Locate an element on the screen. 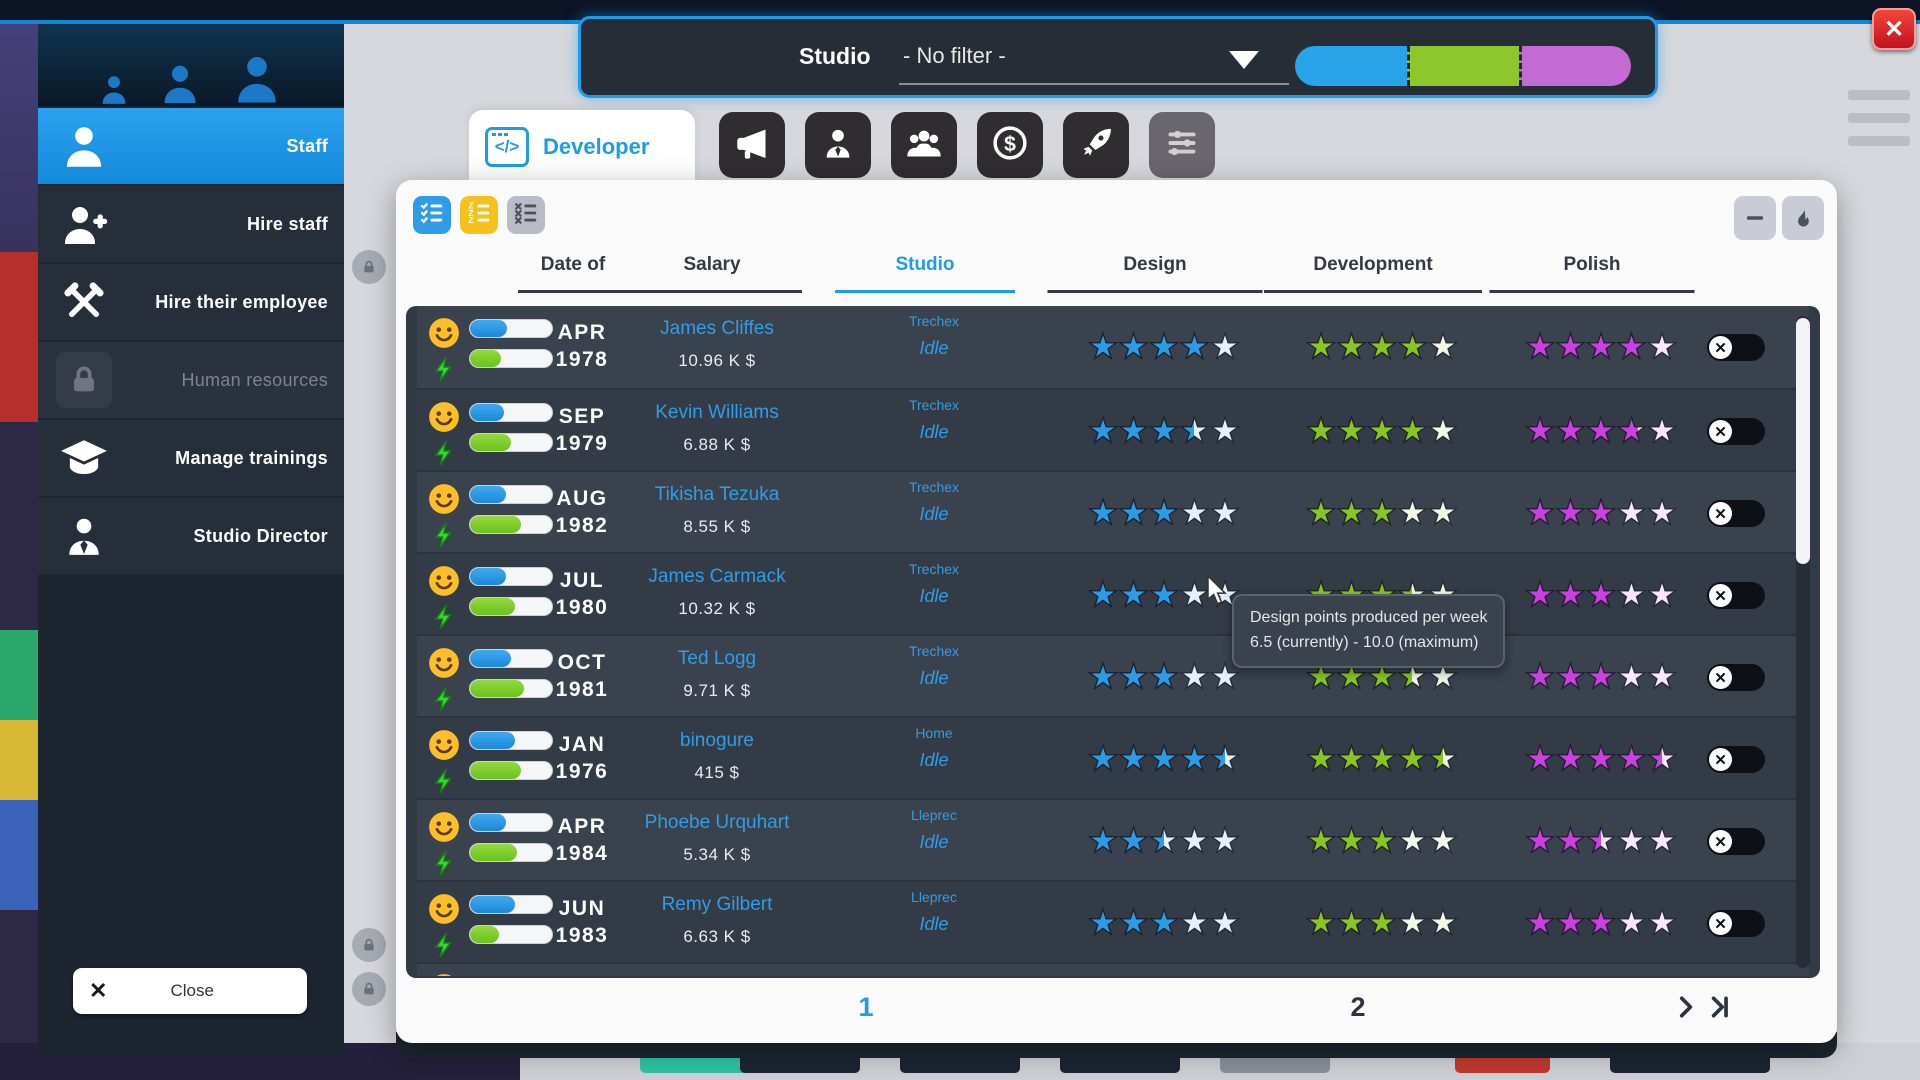  graduation-cap-icon is located at coordinates (84, 458).